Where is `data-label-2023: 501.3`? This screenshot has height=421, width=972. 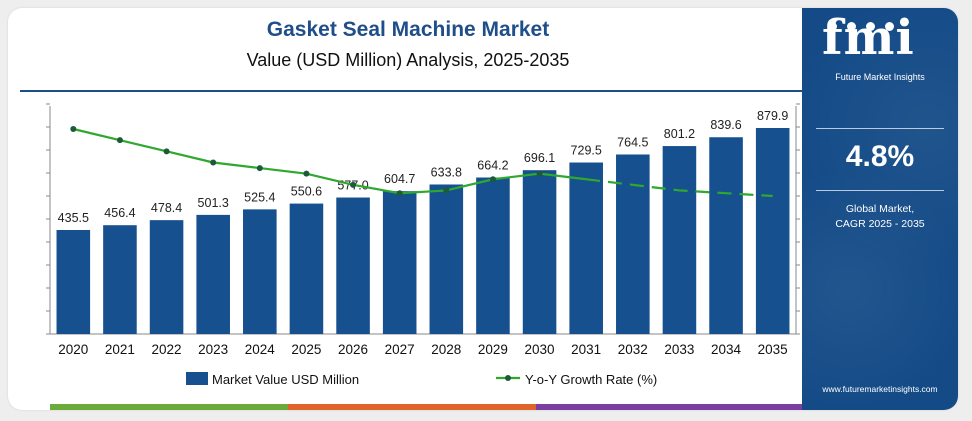
data-label-2023: 501.3 is located at coordinates (213, 203).